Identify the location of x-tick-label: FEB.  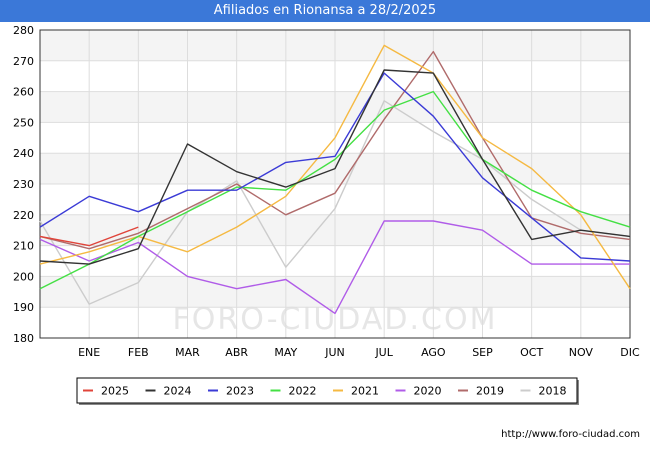
(138, 352).